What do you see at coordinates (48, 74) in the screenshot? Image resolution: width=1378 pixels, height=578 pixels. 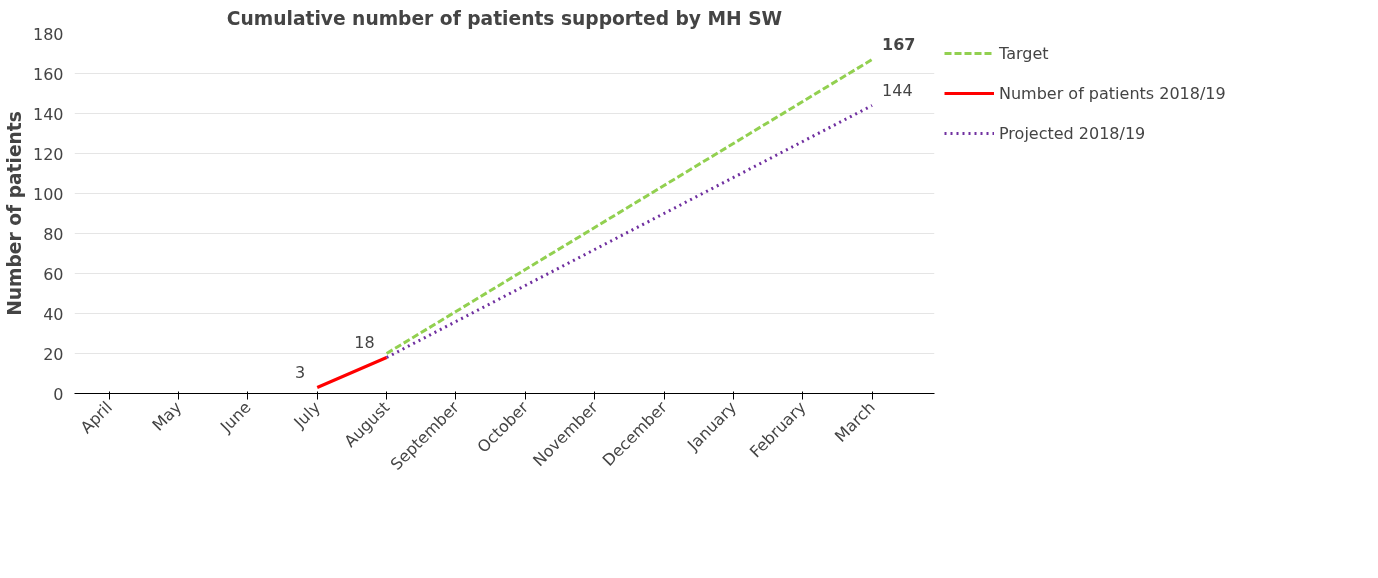 I see `y-tick-label: 160` at bounding box center [48, 74].